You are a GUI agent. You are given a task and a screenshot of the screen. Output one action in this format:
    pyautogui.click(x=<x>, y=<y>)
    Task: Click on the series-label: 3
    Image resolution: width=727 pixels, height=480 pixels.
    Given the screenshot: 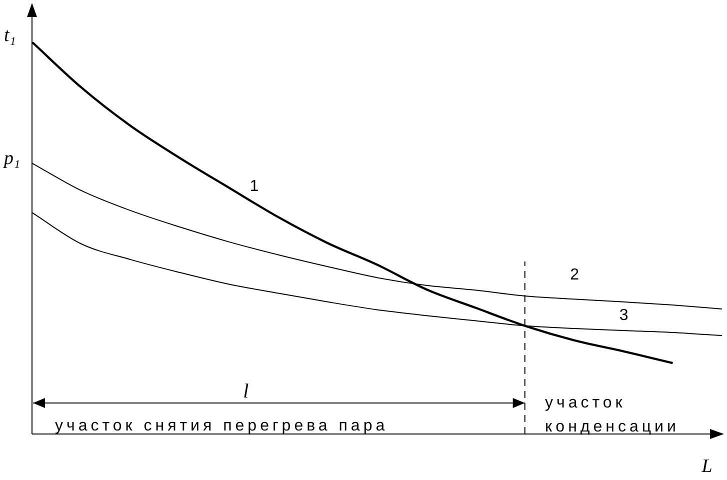 What is the action you would take?
    pyautogui.click(x=623, y=315)
    